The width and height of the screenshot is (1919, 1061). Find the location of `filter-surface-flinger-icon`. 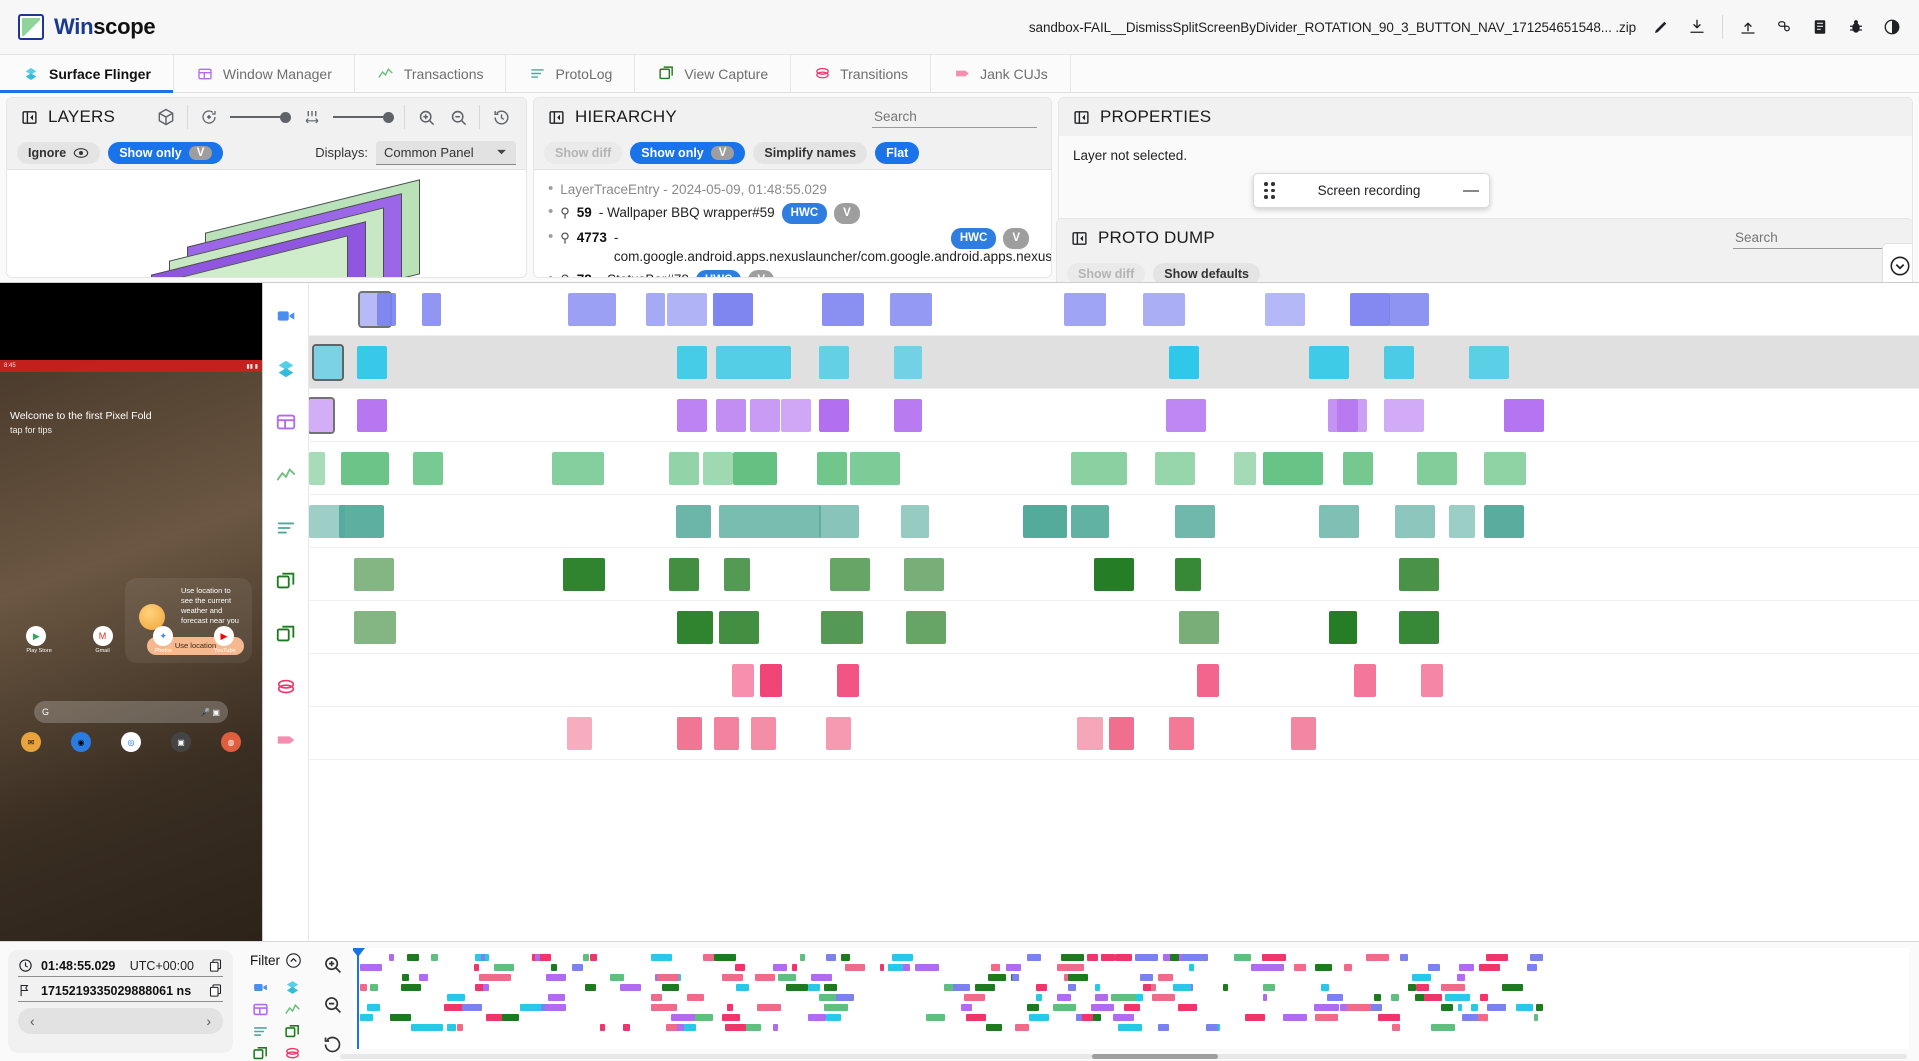

filter-surface-flinger-icon is located at coordinates (292, 987).